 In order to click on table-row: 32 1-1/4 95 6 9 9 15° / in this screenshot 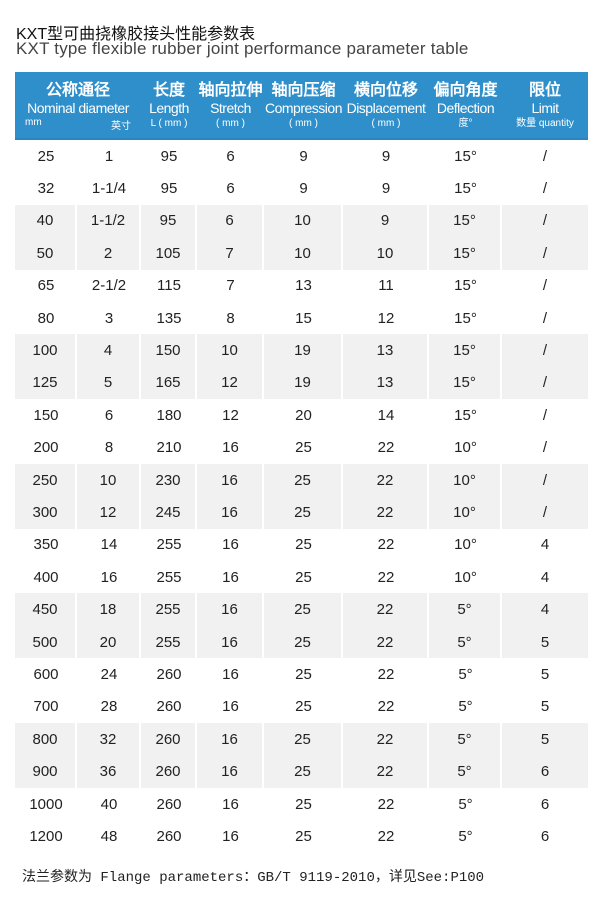, I will do `click(301, 188)`.